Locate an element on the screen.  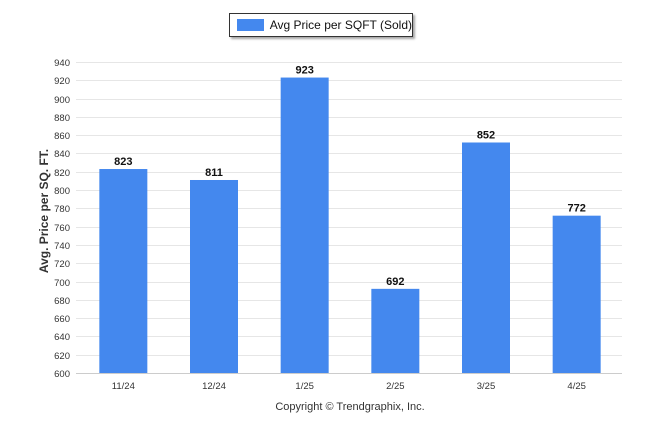
y-tick-label: 880 is located at coordinates (62, 118).